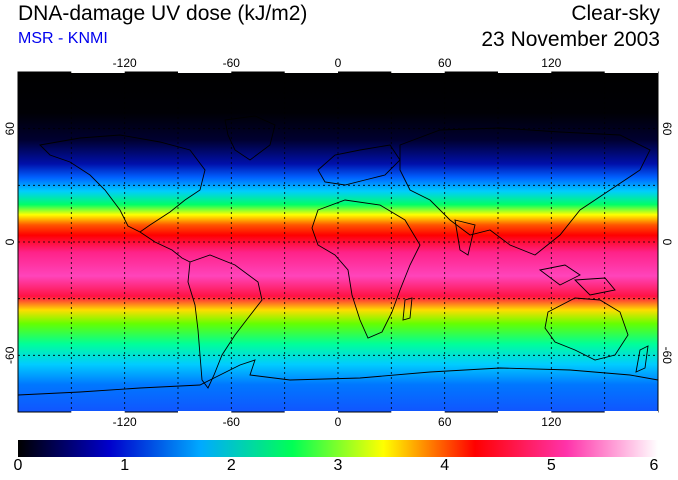  What do you see at coordinates (570, 39) in the screenshot?
I see `date-label: 23 November 2003` at bounding box center [570, 39].